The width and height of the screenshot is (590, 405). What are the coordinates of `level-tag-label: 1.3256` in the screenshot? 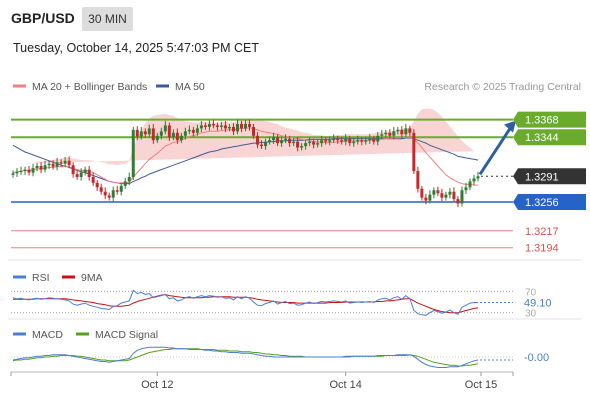 It's located at (542, 203).